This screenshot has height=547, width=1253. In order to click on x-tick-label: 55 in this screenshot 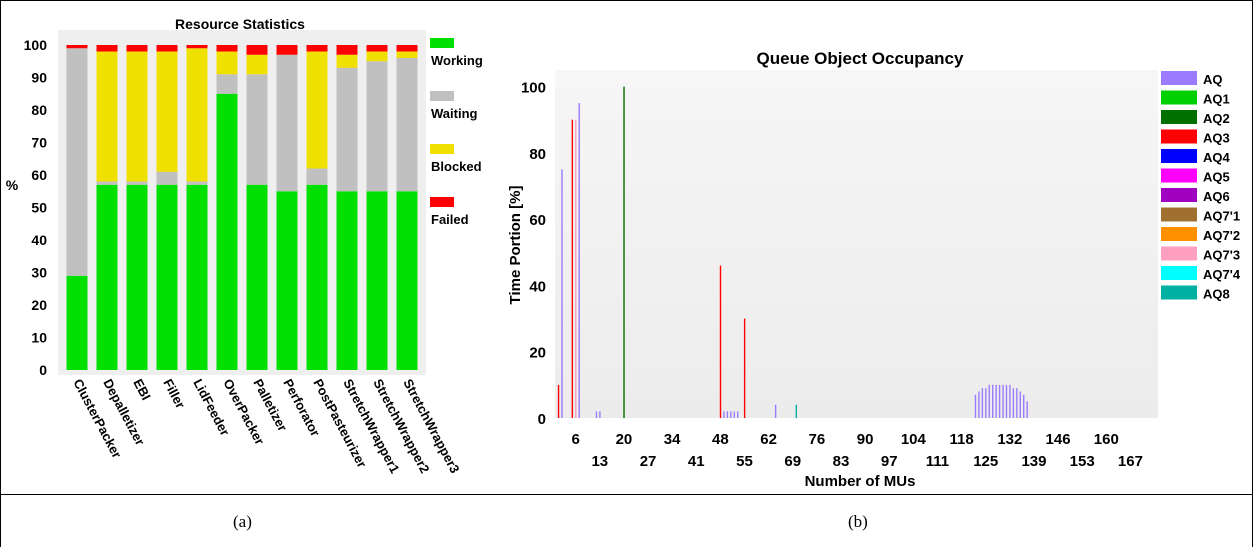, I will do `click(744, 461)`.